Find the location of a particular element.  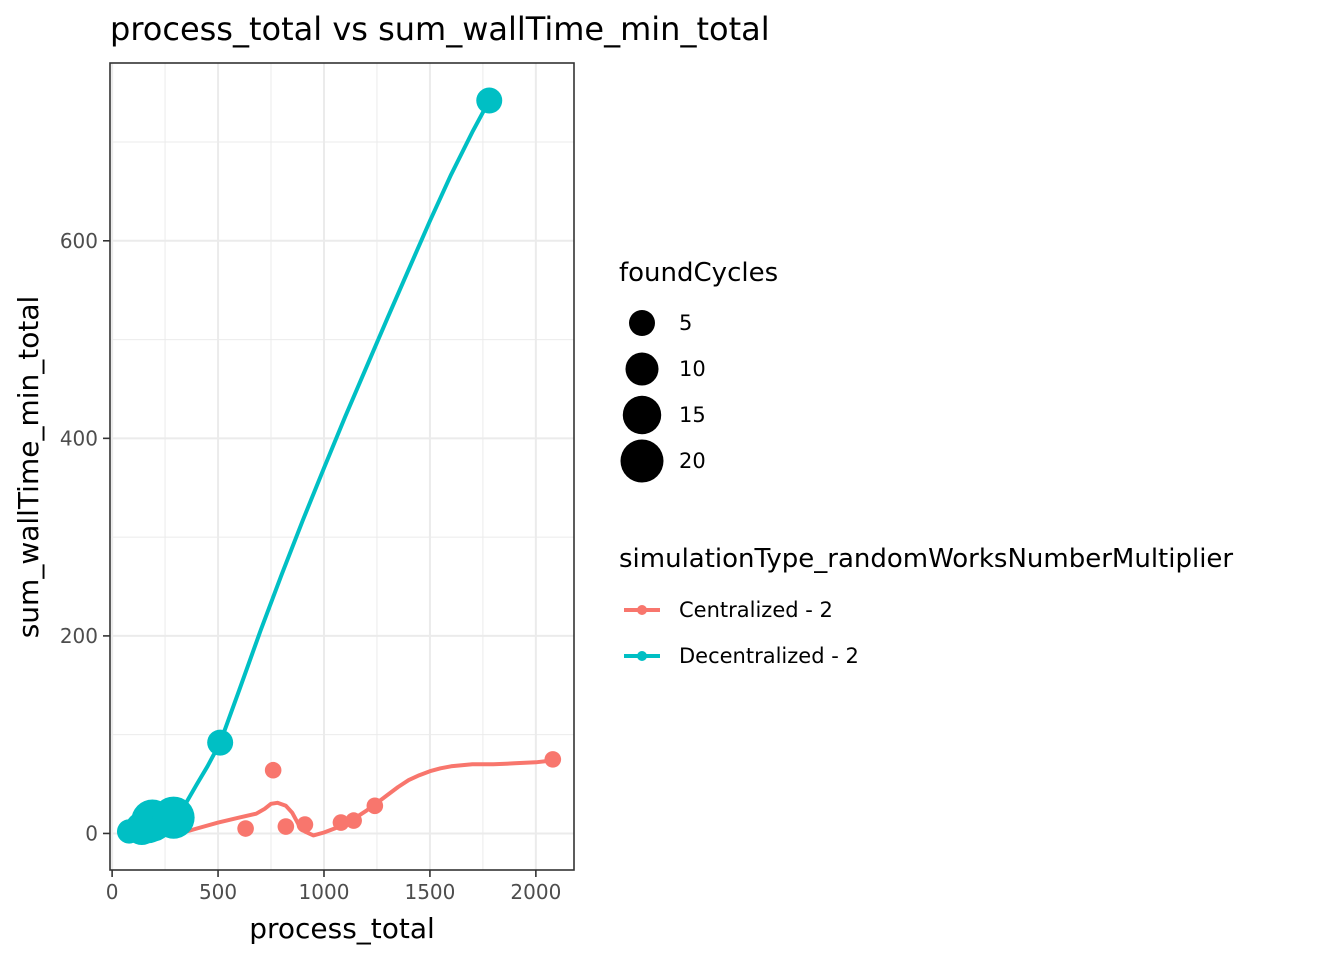

color-legend-keys: Centralized - 2 Decentralized - 2 is located at coordinates (741, 633).